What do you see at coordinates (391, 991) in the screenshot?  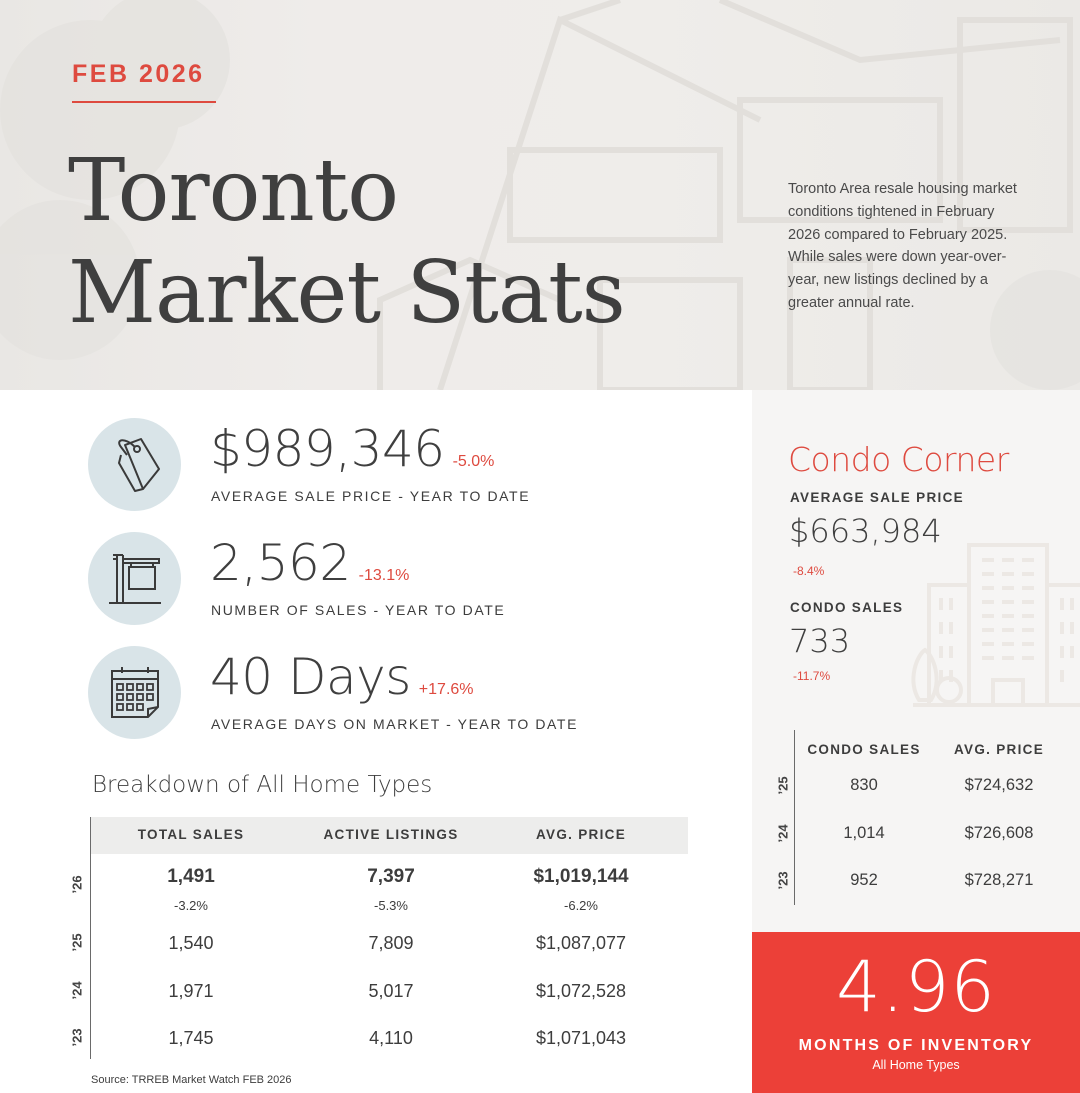 I see `table-cell-active-listings: 5,017` at bounding box center [391, 991].